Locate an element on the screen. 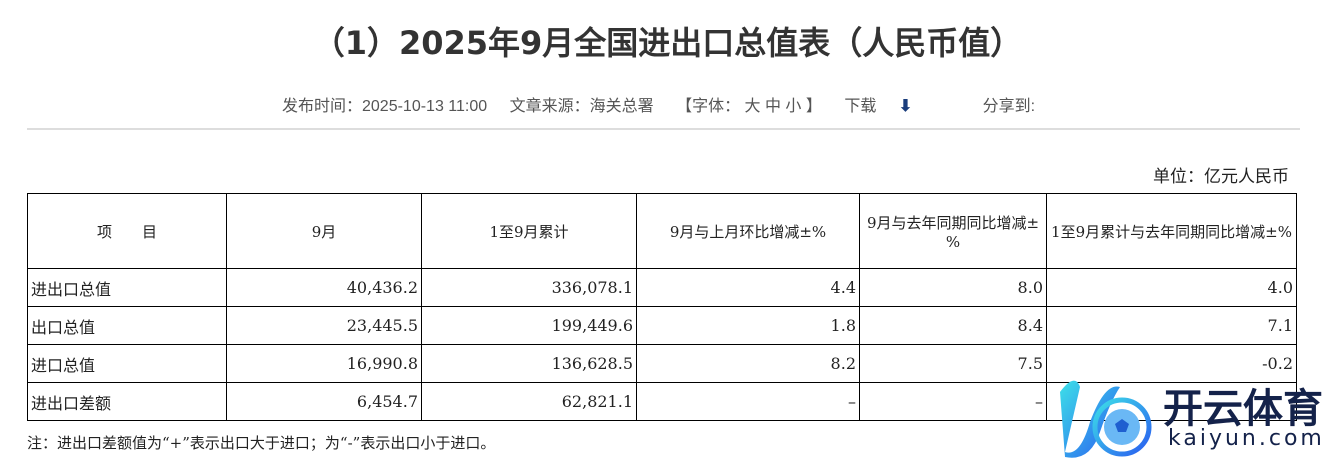 The image size is (1335, 476). cell: 136,628.5 is located at coordinates (529, 363).